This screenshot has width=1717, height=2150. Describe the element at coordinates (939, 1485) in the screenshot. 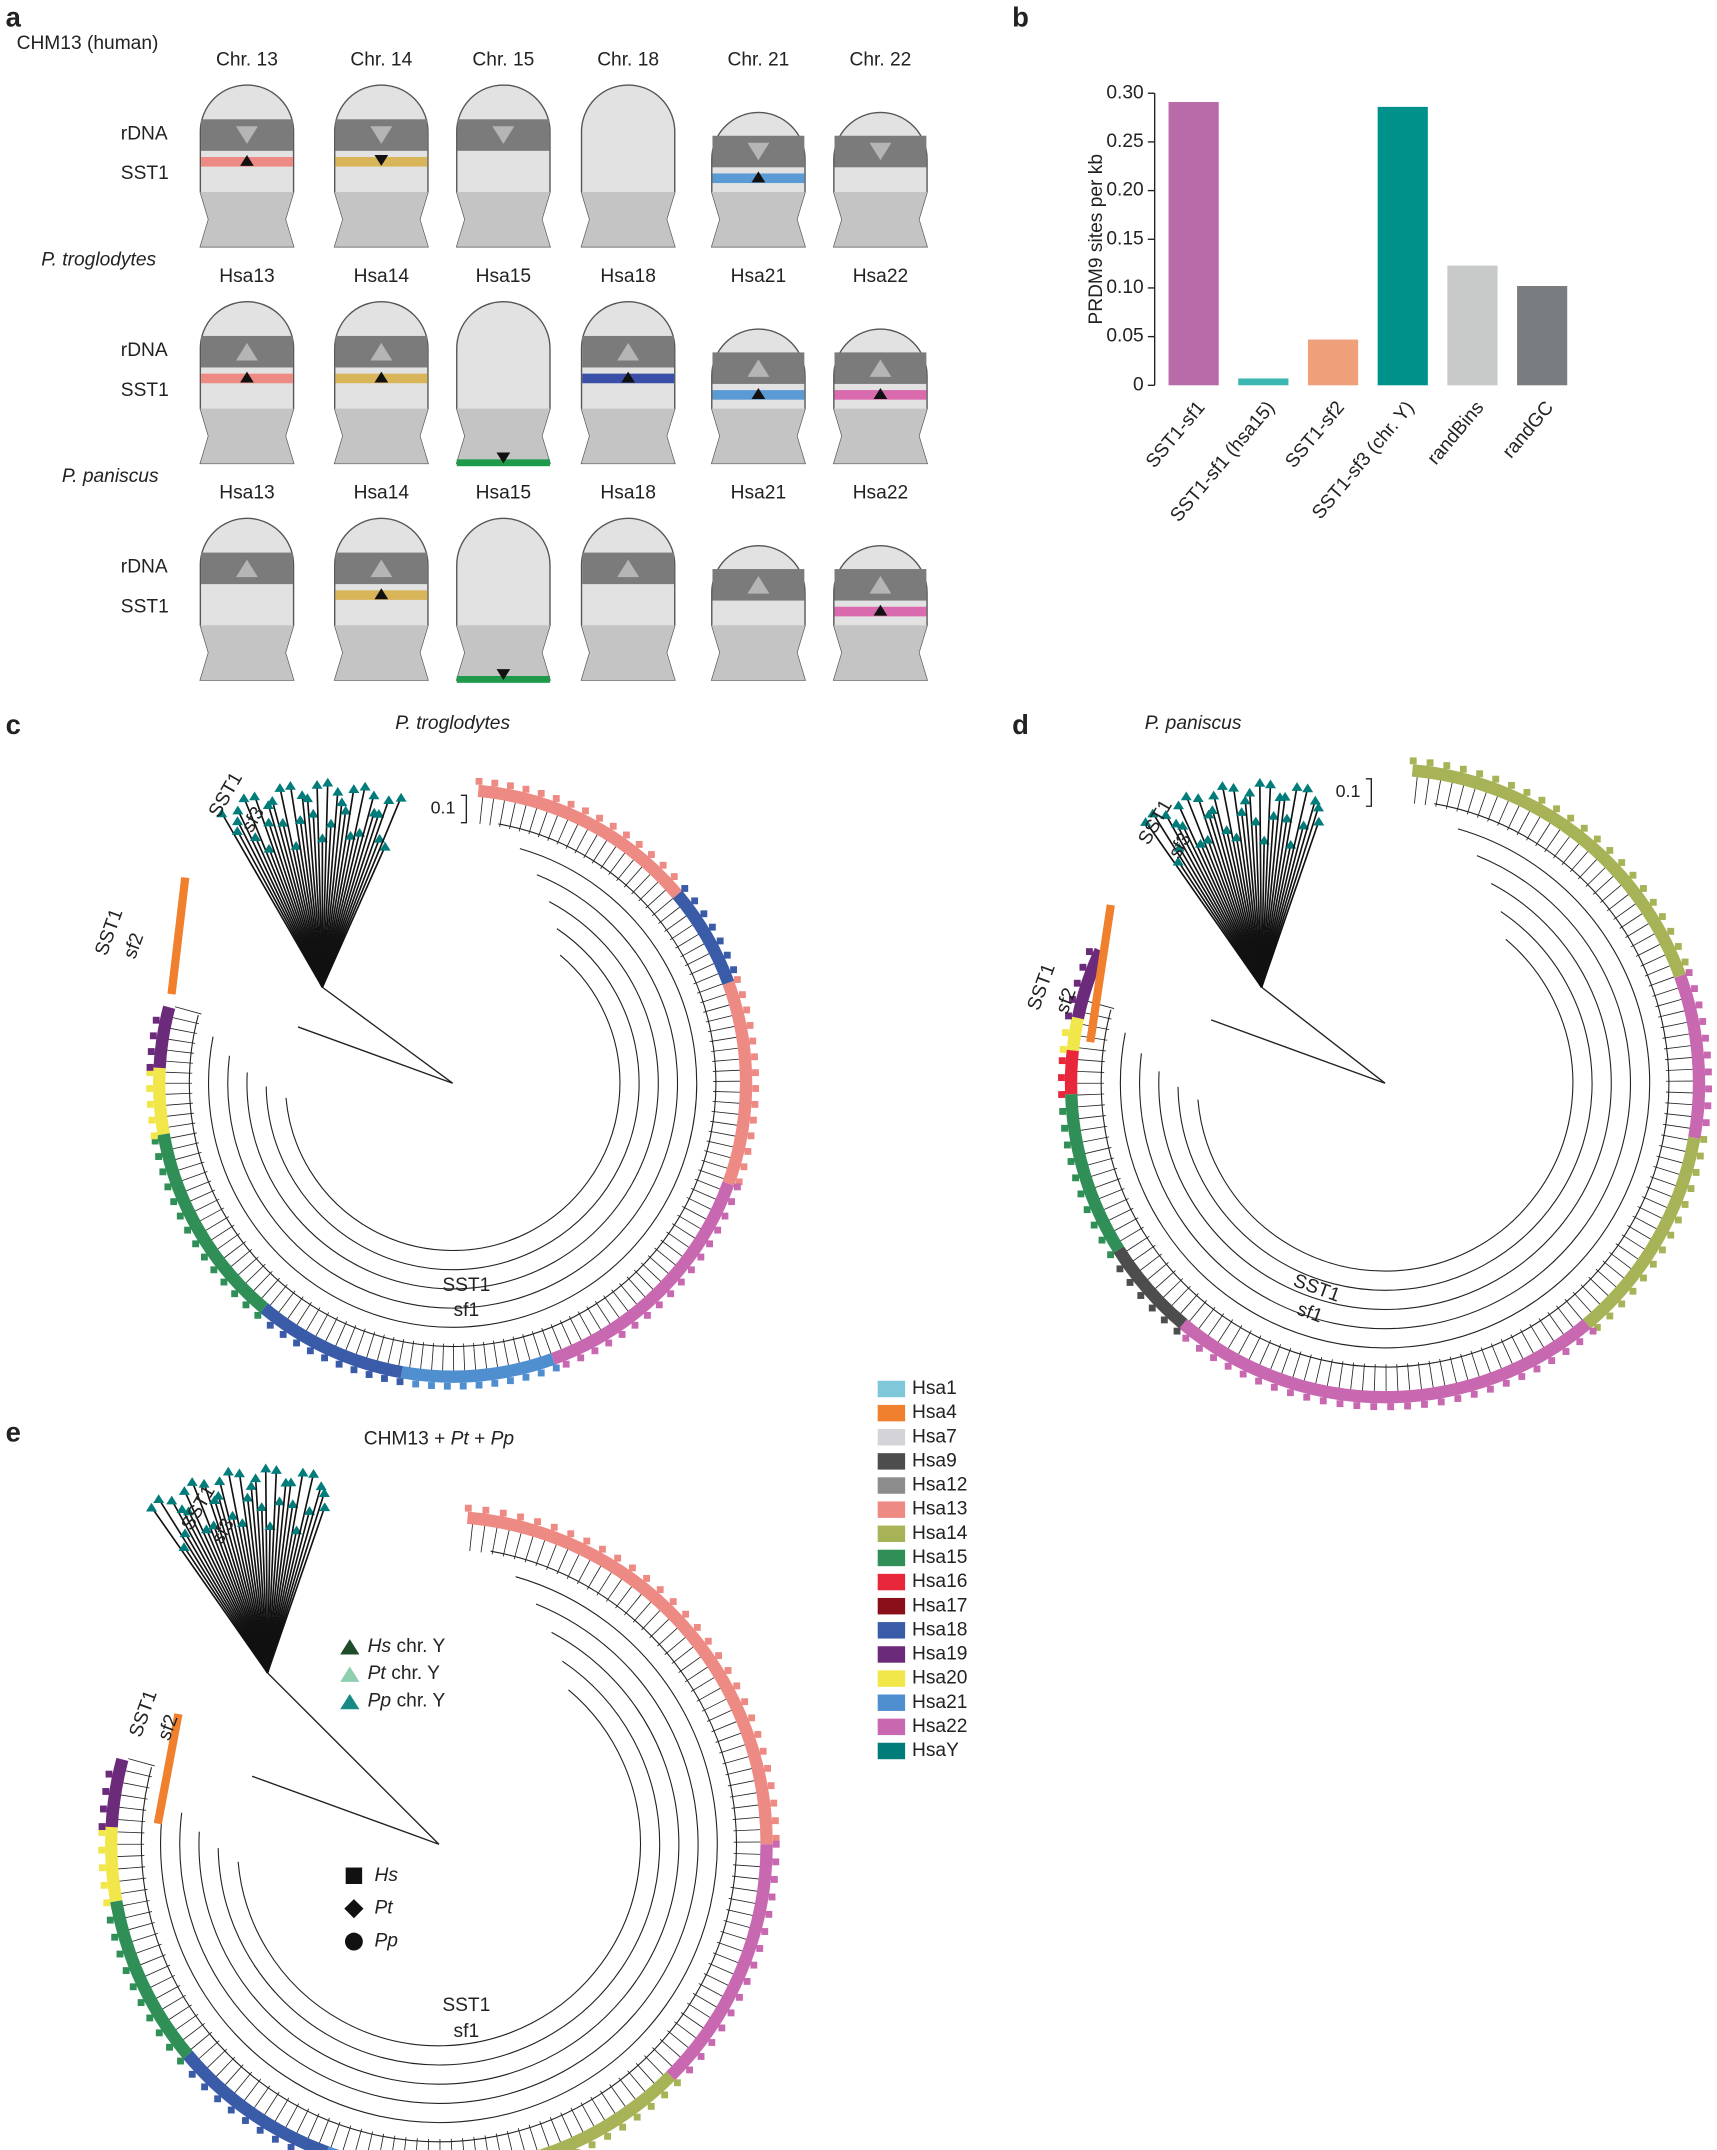

I see `legend-label: Hsa12` at that location.